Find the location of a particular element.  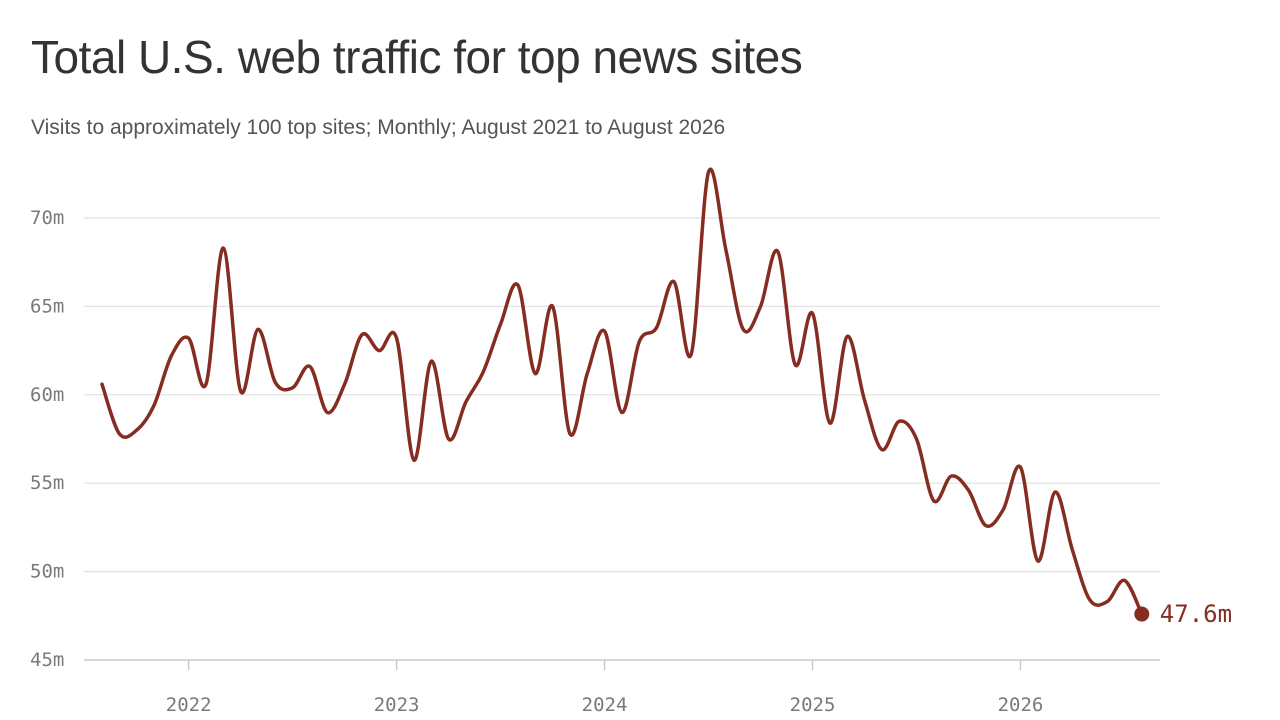

y-tick-label: 45m is located at coordinates (47, 660).